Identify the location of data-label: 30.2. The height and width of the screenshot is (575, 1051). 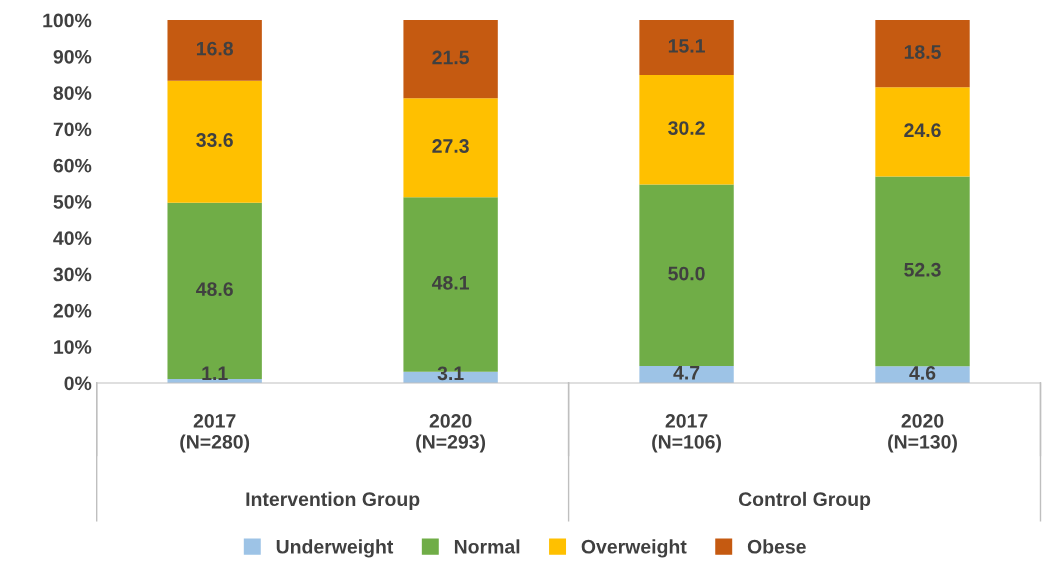
(686, 128).